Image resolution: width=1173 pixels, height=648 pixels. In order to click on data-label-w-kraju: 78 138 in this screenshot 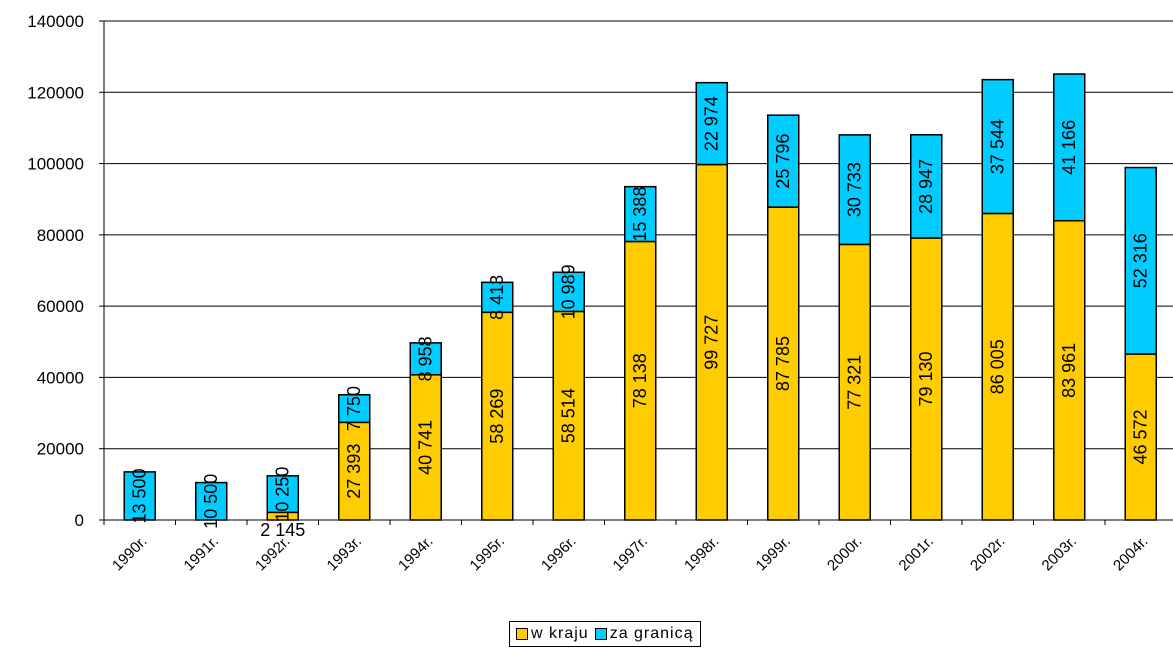, I will do `click(640, 380)`.